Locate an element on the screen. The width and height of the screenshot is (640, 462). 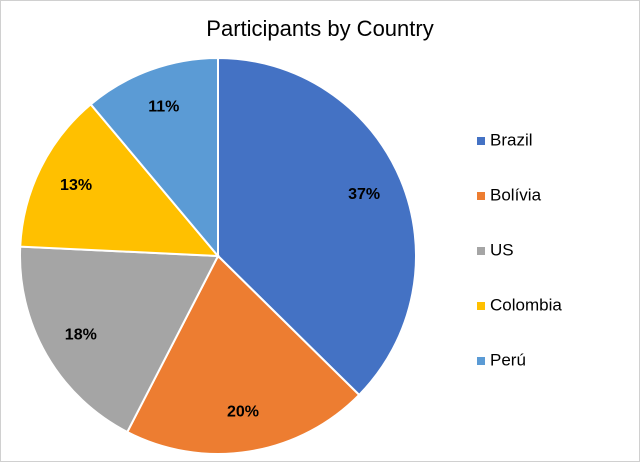
chart-title: Participants by Country is located at coordinates (319, 28).